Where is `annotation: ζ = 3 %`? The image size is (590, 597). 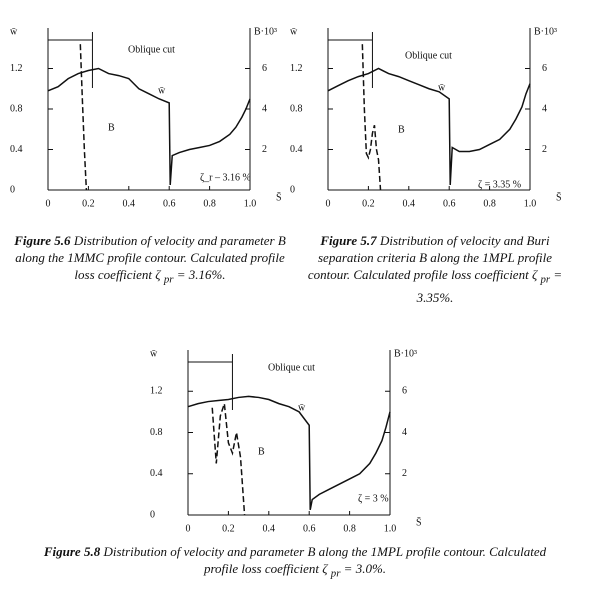
annotation: ζ = 3 % is located at coordinates (373, 498).